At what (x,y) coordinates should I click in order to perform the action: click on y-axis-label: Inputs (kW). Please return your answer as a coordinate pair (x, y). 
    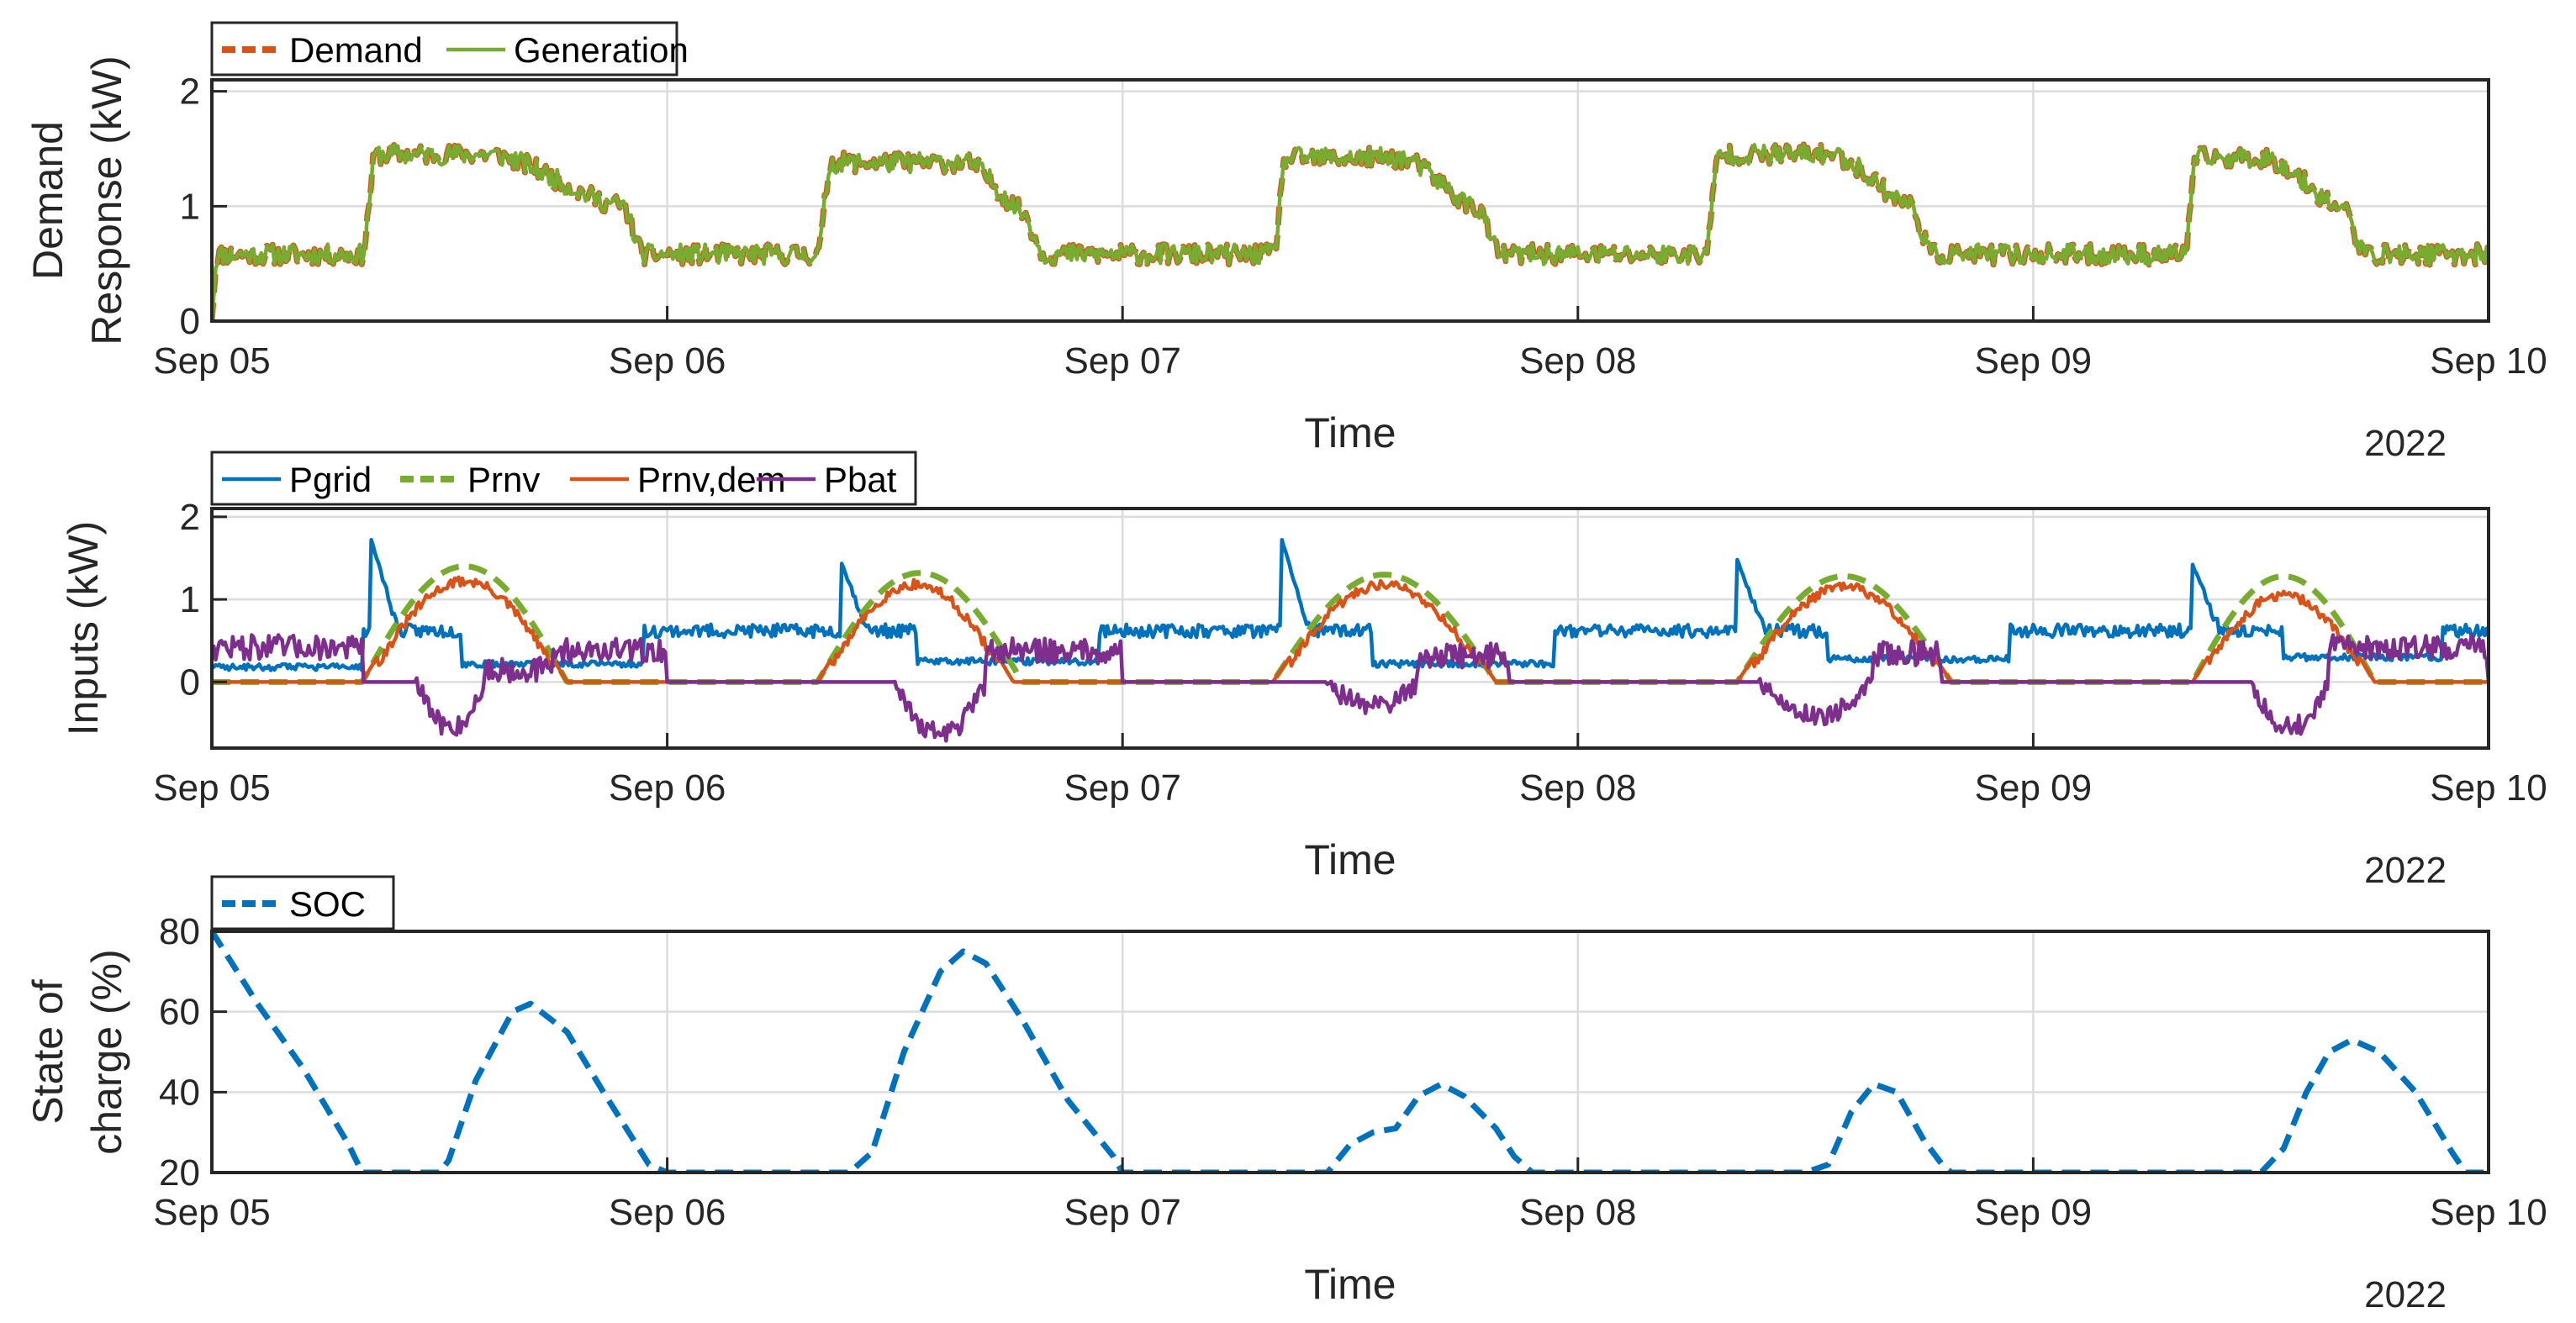
    Looking at the image, I should click on (83, 629).